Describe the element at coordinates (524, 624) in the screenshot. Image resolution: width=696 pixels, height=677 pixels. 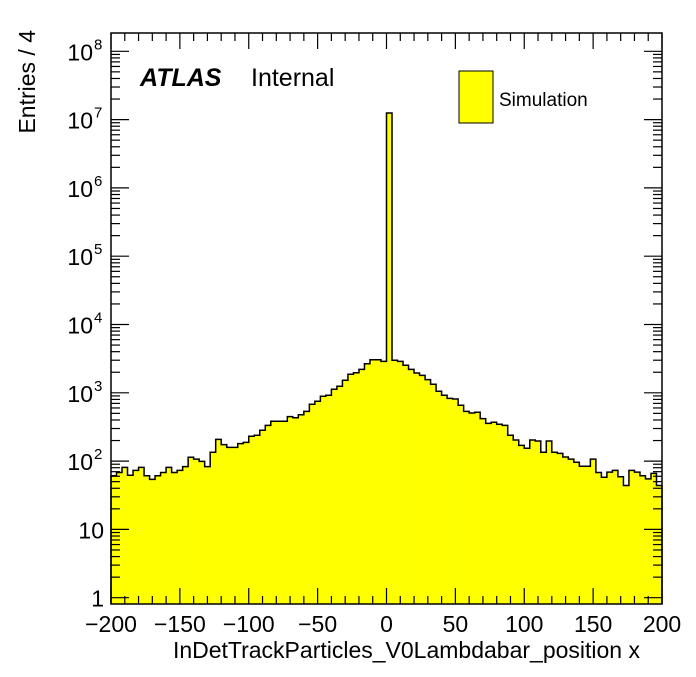
I see `x-tick-label: 100` at that location.